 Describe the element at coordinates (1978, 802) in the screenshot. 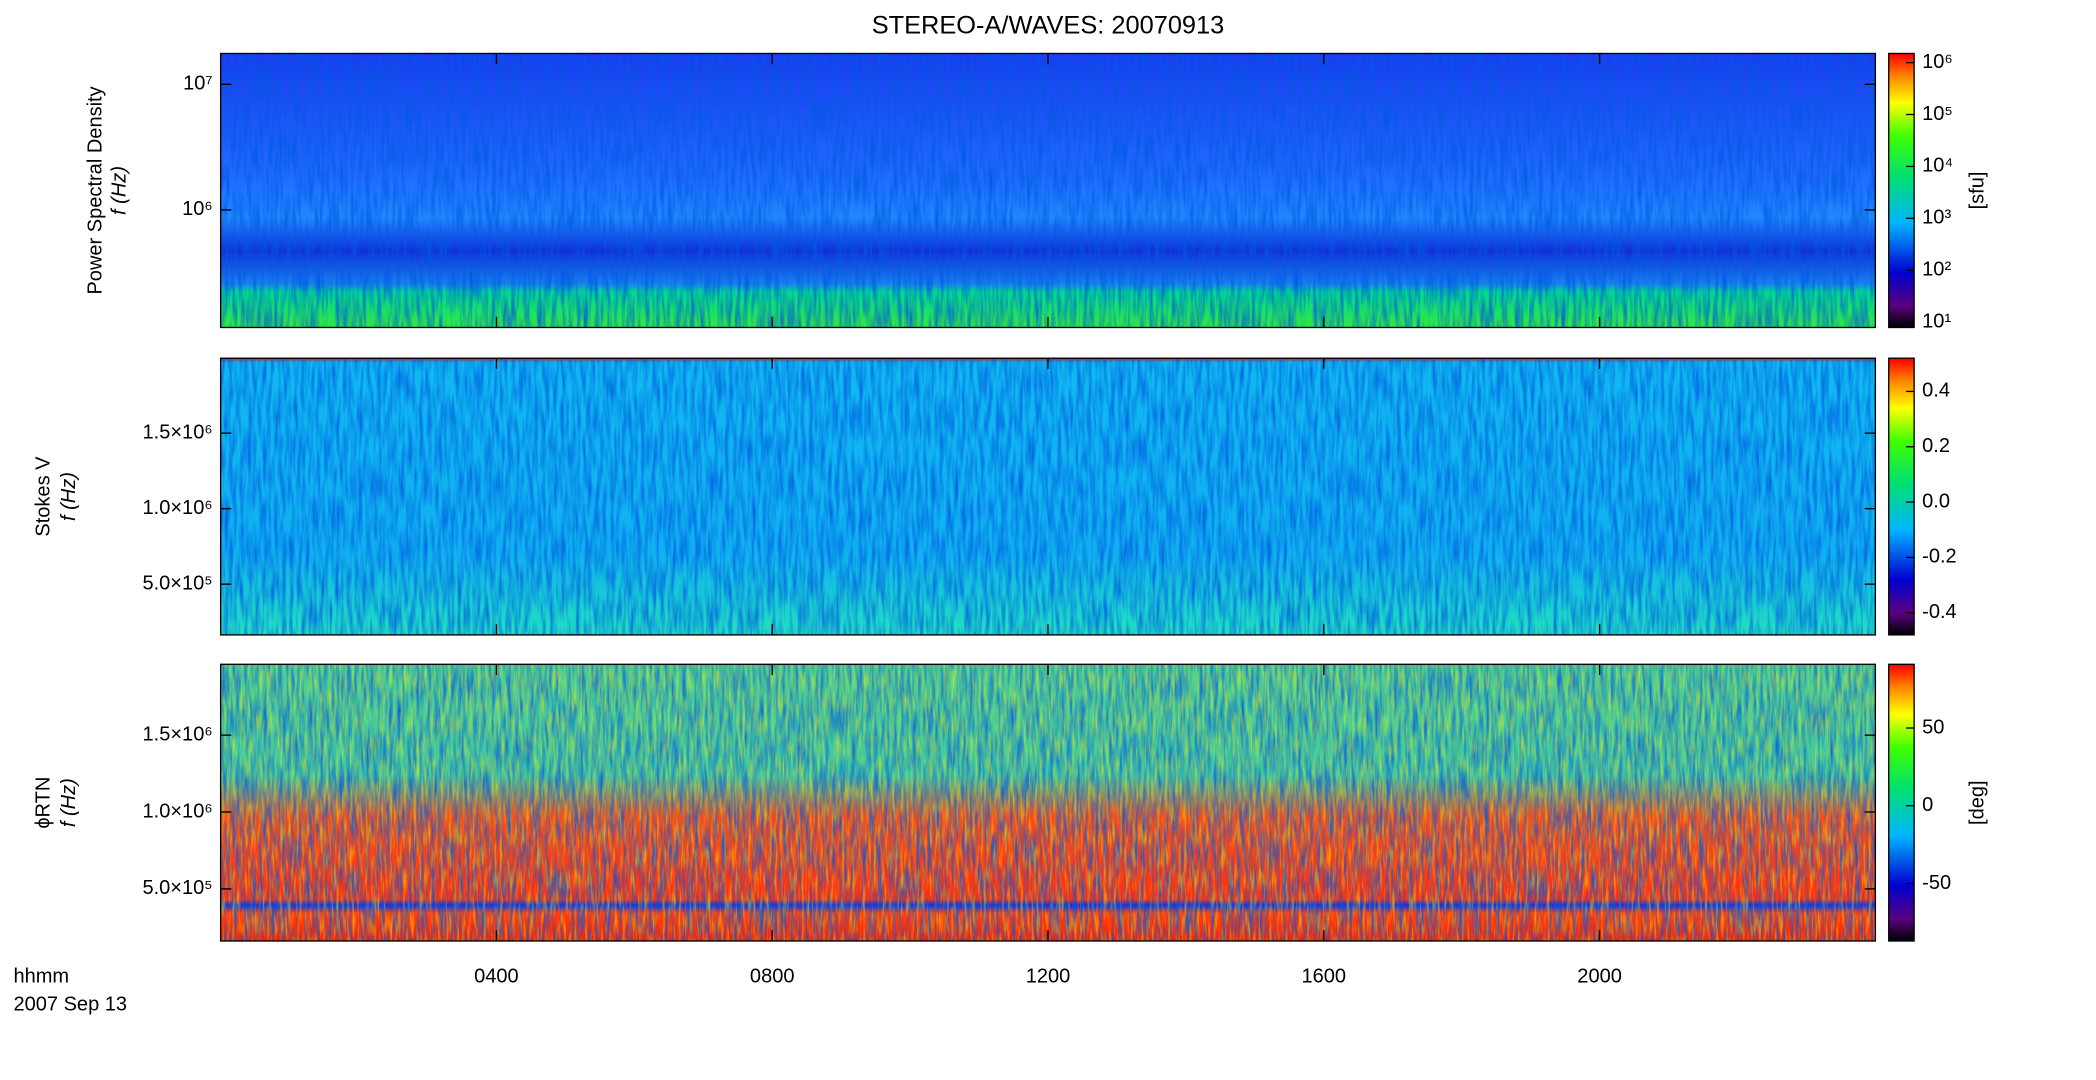

I see `colorbar-label: [deg]` at that location.